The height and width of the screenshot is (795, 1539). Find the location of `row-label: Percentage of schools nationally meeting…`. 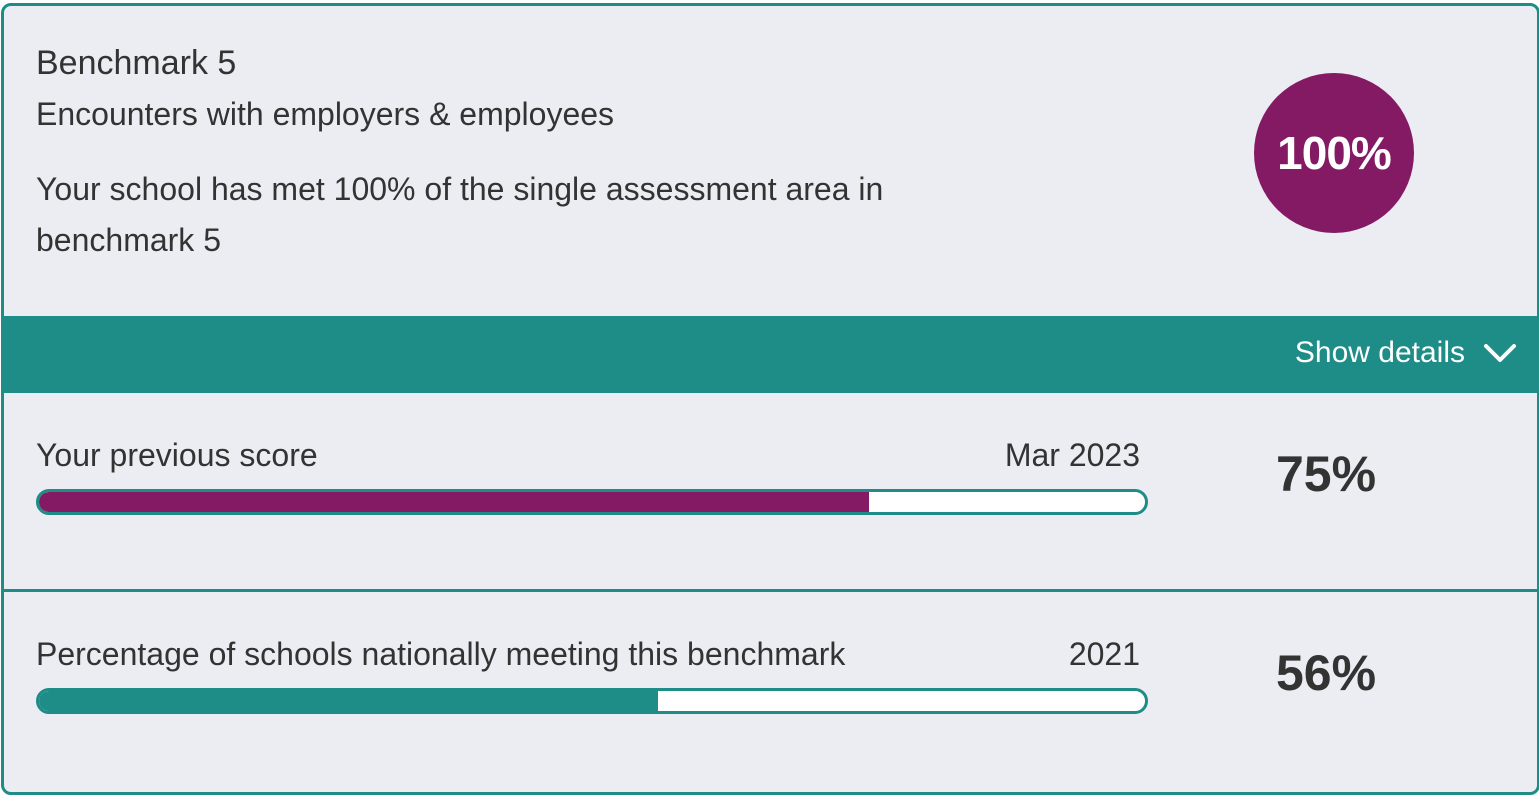

row-label: Percentage of schools nationally meeting… is located at coordinates (441, 654).